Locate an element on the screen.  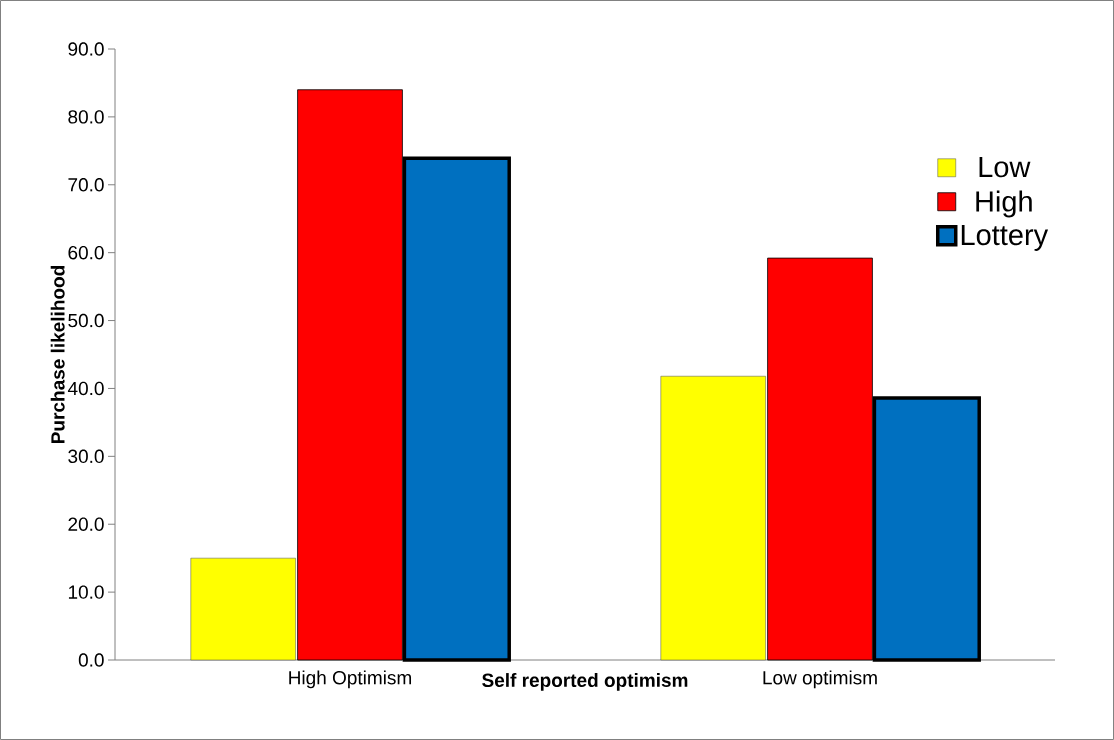
y-tick-label: 20.0 is located at coordinates (86, 524).